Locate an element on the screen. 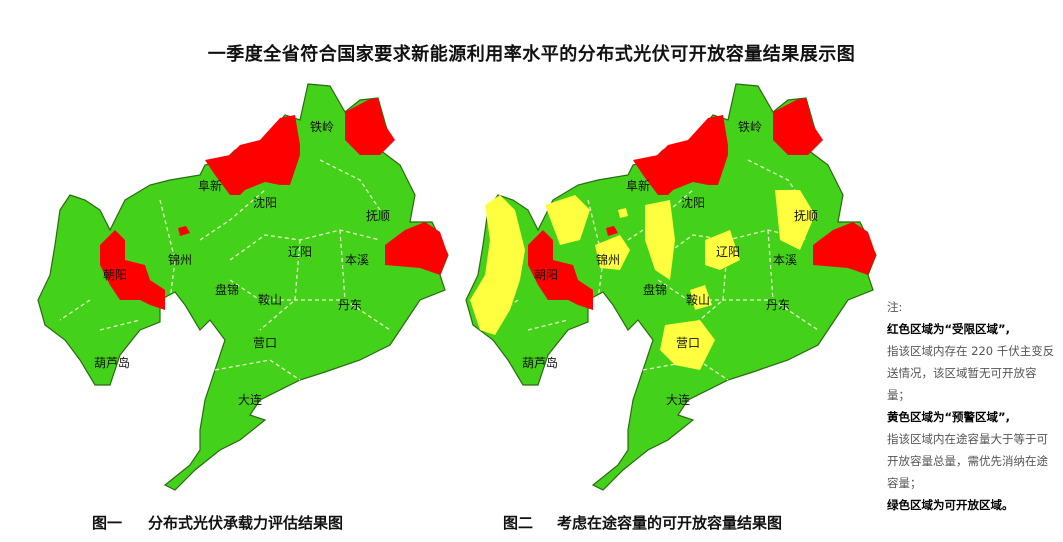 The height and width of the screenshot is (542, 1063). notes-red-title: 红色区域为“受限区域”, is located at coordinates (948, 329).